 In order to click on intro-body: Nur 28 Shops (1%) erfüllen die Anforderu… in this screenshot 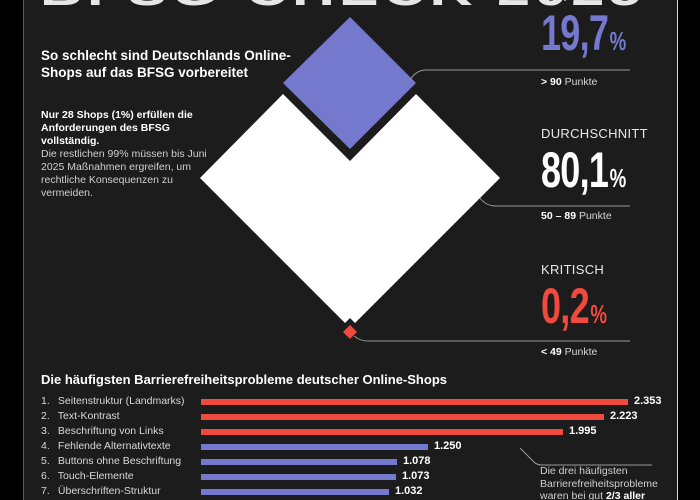, I will do `click(131, 154)`.